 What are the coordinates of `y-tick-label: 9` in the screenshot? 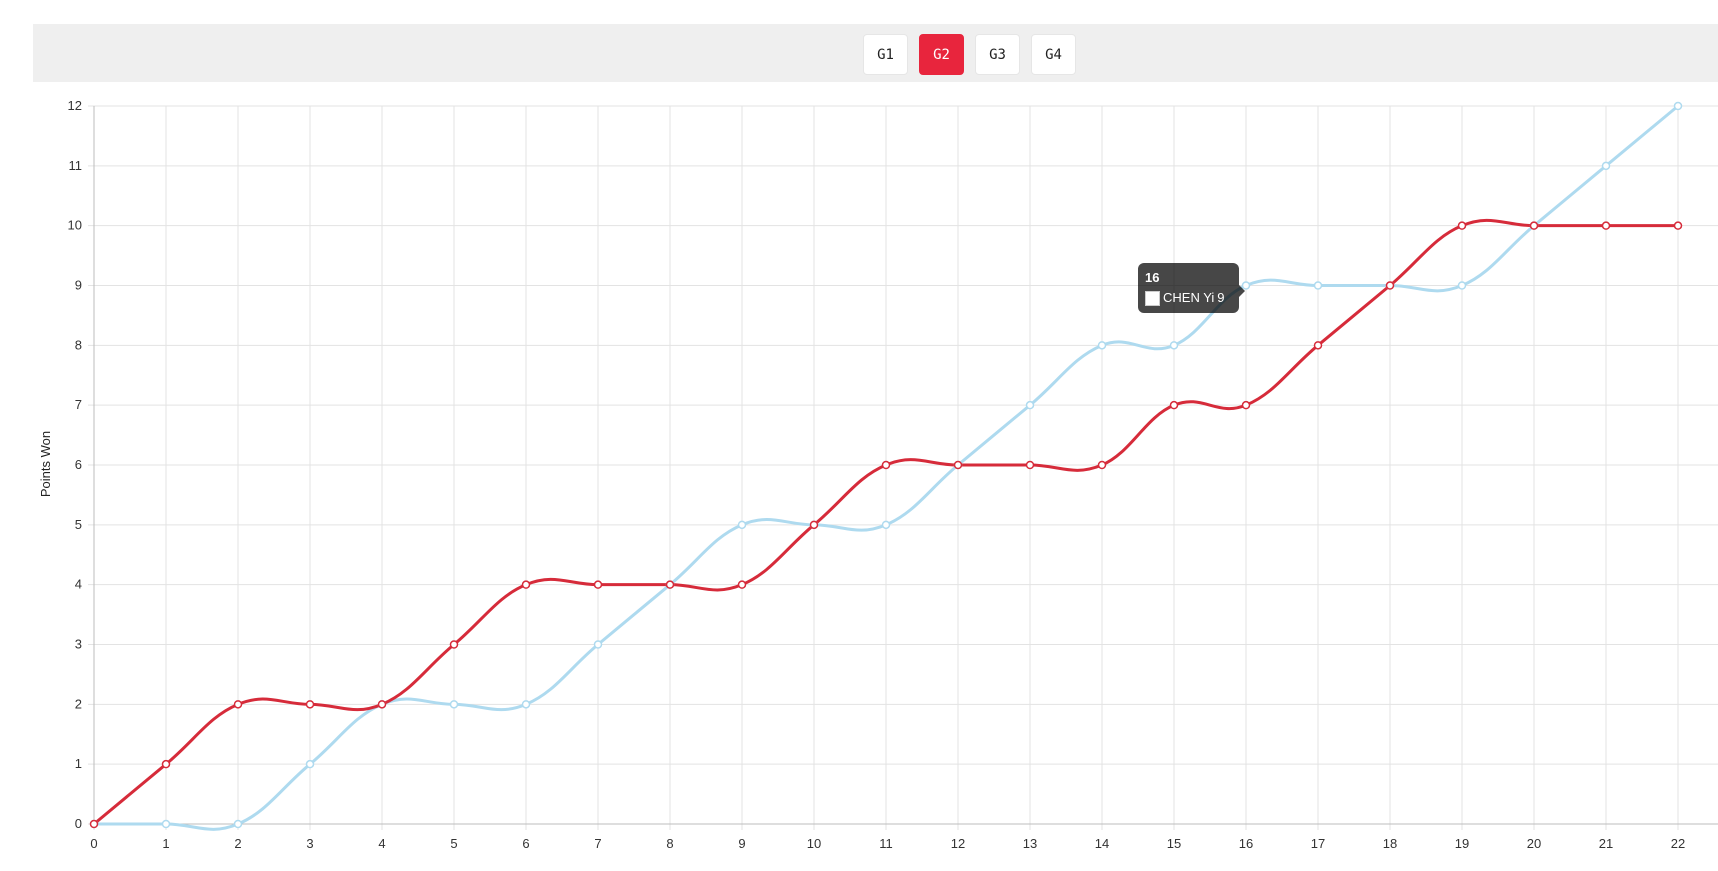 It's located at (78, 285).